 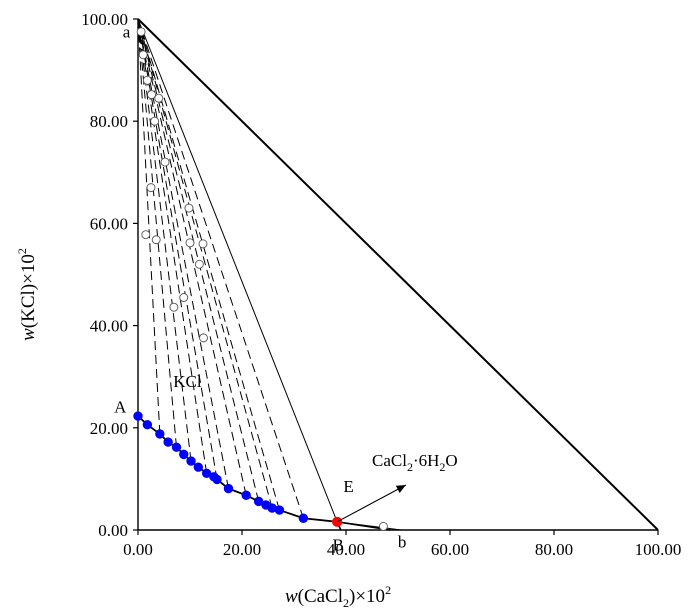 I want to click on y-tick-label: 60.00, so click(x=109, y=223).